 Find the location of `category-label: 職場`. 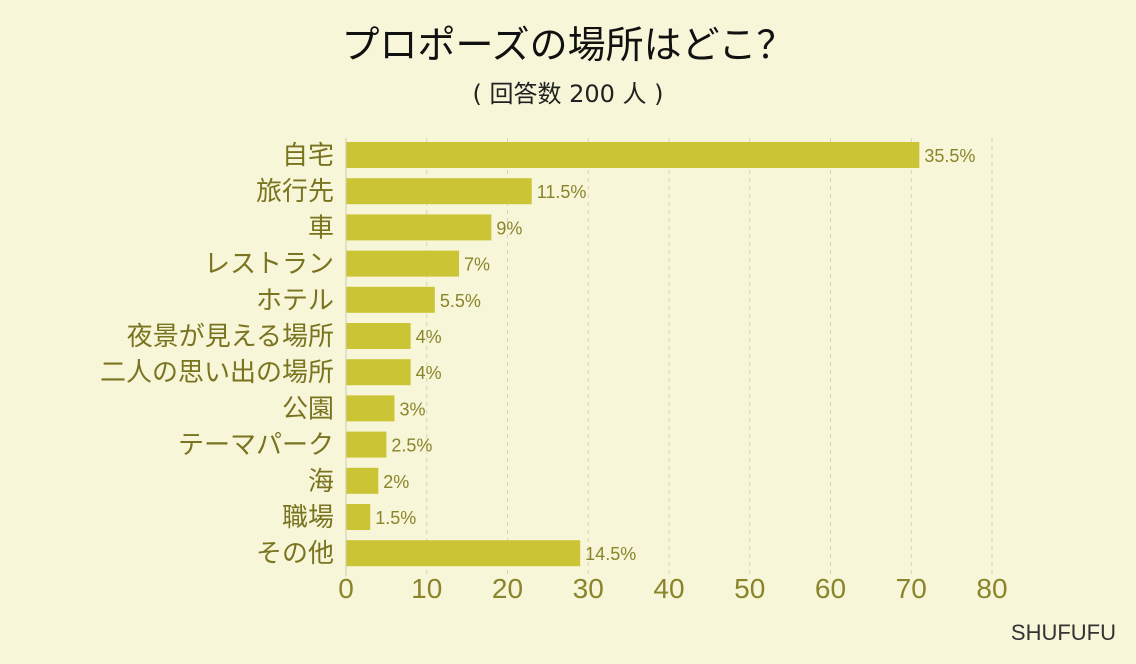

category-label: 職場 is located at coordinates (308, 518).